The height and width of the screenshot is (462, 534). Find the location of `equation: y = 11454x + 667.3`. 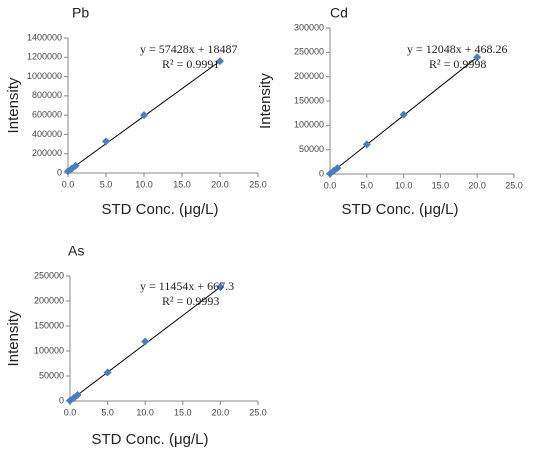

equation: y = 11454x + 667.3 is located at coordinates (187, 286).